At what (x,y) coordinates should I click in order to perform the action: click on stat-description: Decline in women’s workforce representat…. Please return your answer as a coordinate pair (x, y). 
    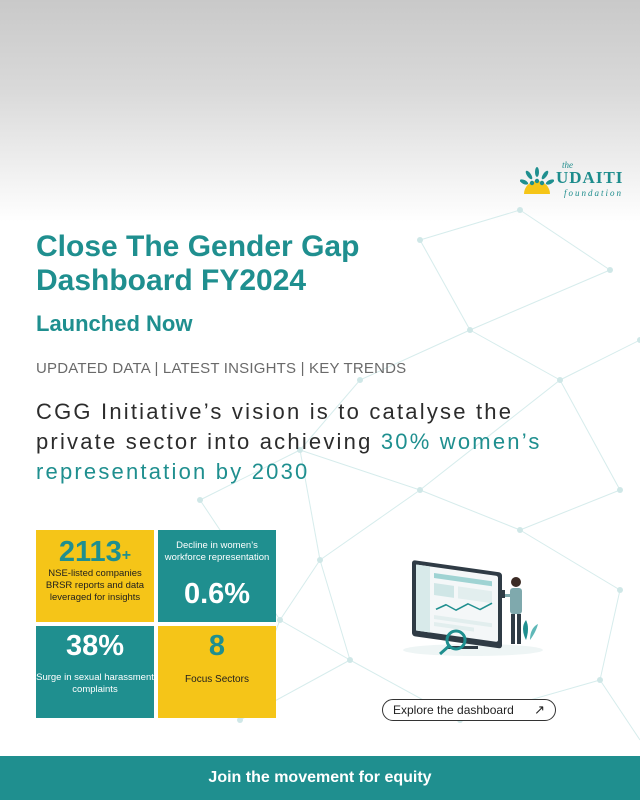
    Looking at the image, I should click on (217, 551).